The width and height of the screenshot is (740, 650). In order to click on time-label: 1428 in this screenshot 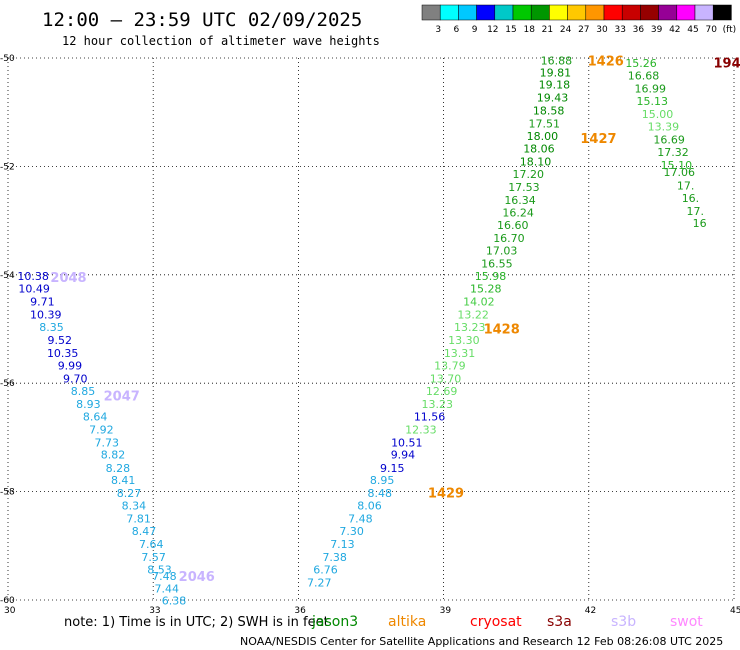, I will do `click(502, 329)`.